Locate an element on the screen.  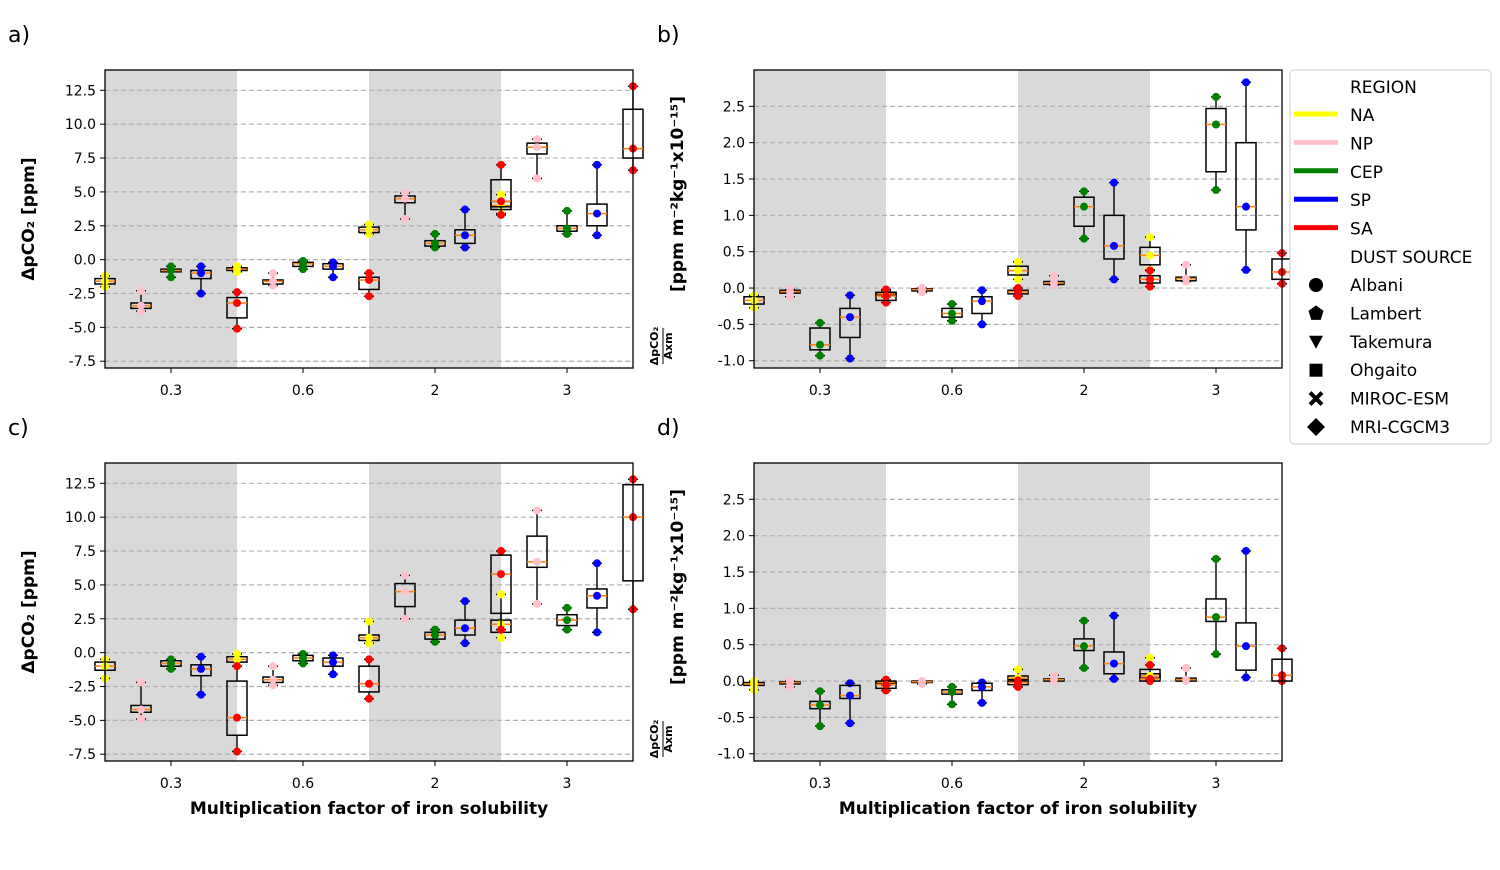
legend-dust-label: Lambert is located at coordinates (1386, 314).